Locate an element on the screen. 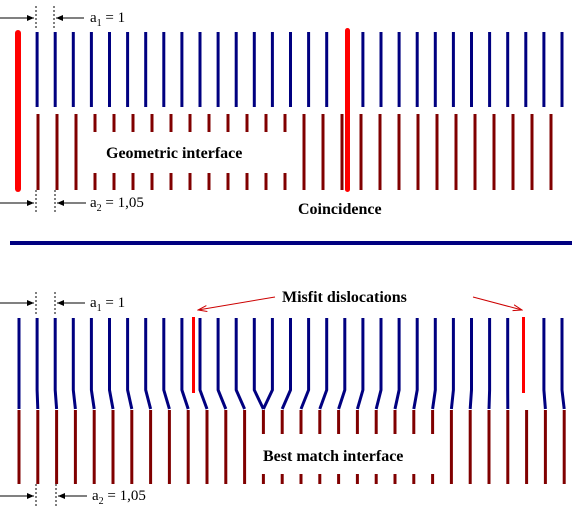 The image size is (583, 512). a2-spacing-marker-bottom: a2 = 1,05 is located at coordinates (73, 496).